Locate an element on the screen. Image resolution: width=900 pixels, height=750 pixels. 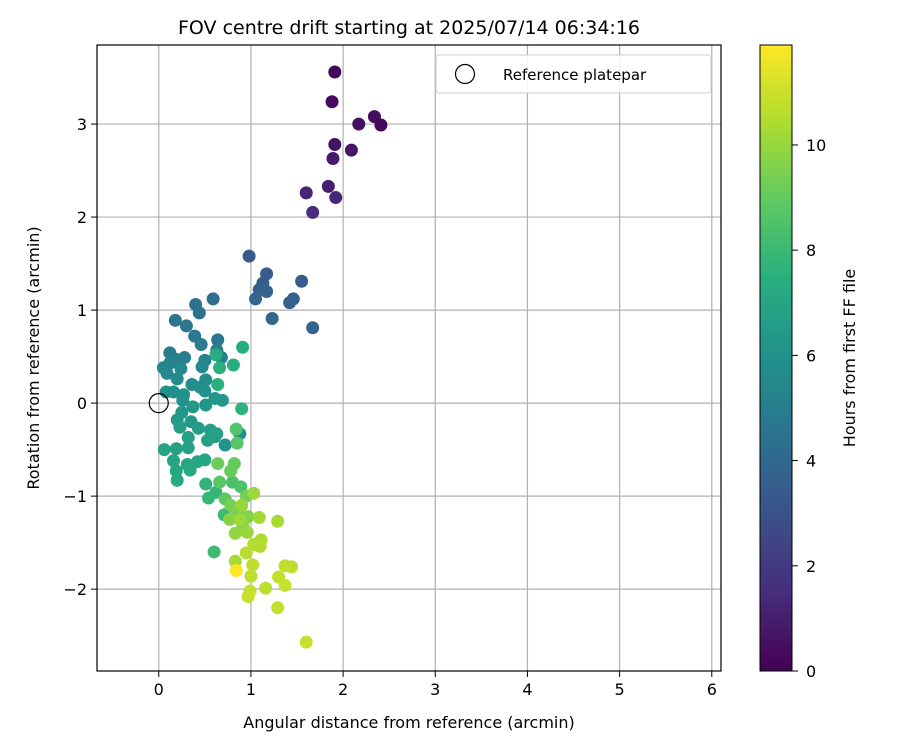
colorbar-tick-label: 0 is located at coordinates (811, 671).